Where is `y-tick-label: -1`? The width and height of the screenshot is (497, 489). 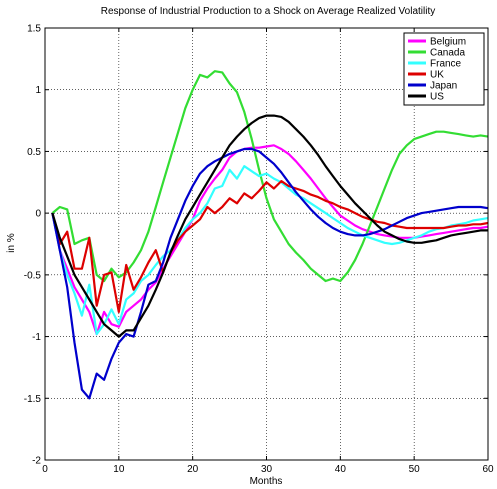
y-tick-label: -1 is located at coordinates (36, 337).